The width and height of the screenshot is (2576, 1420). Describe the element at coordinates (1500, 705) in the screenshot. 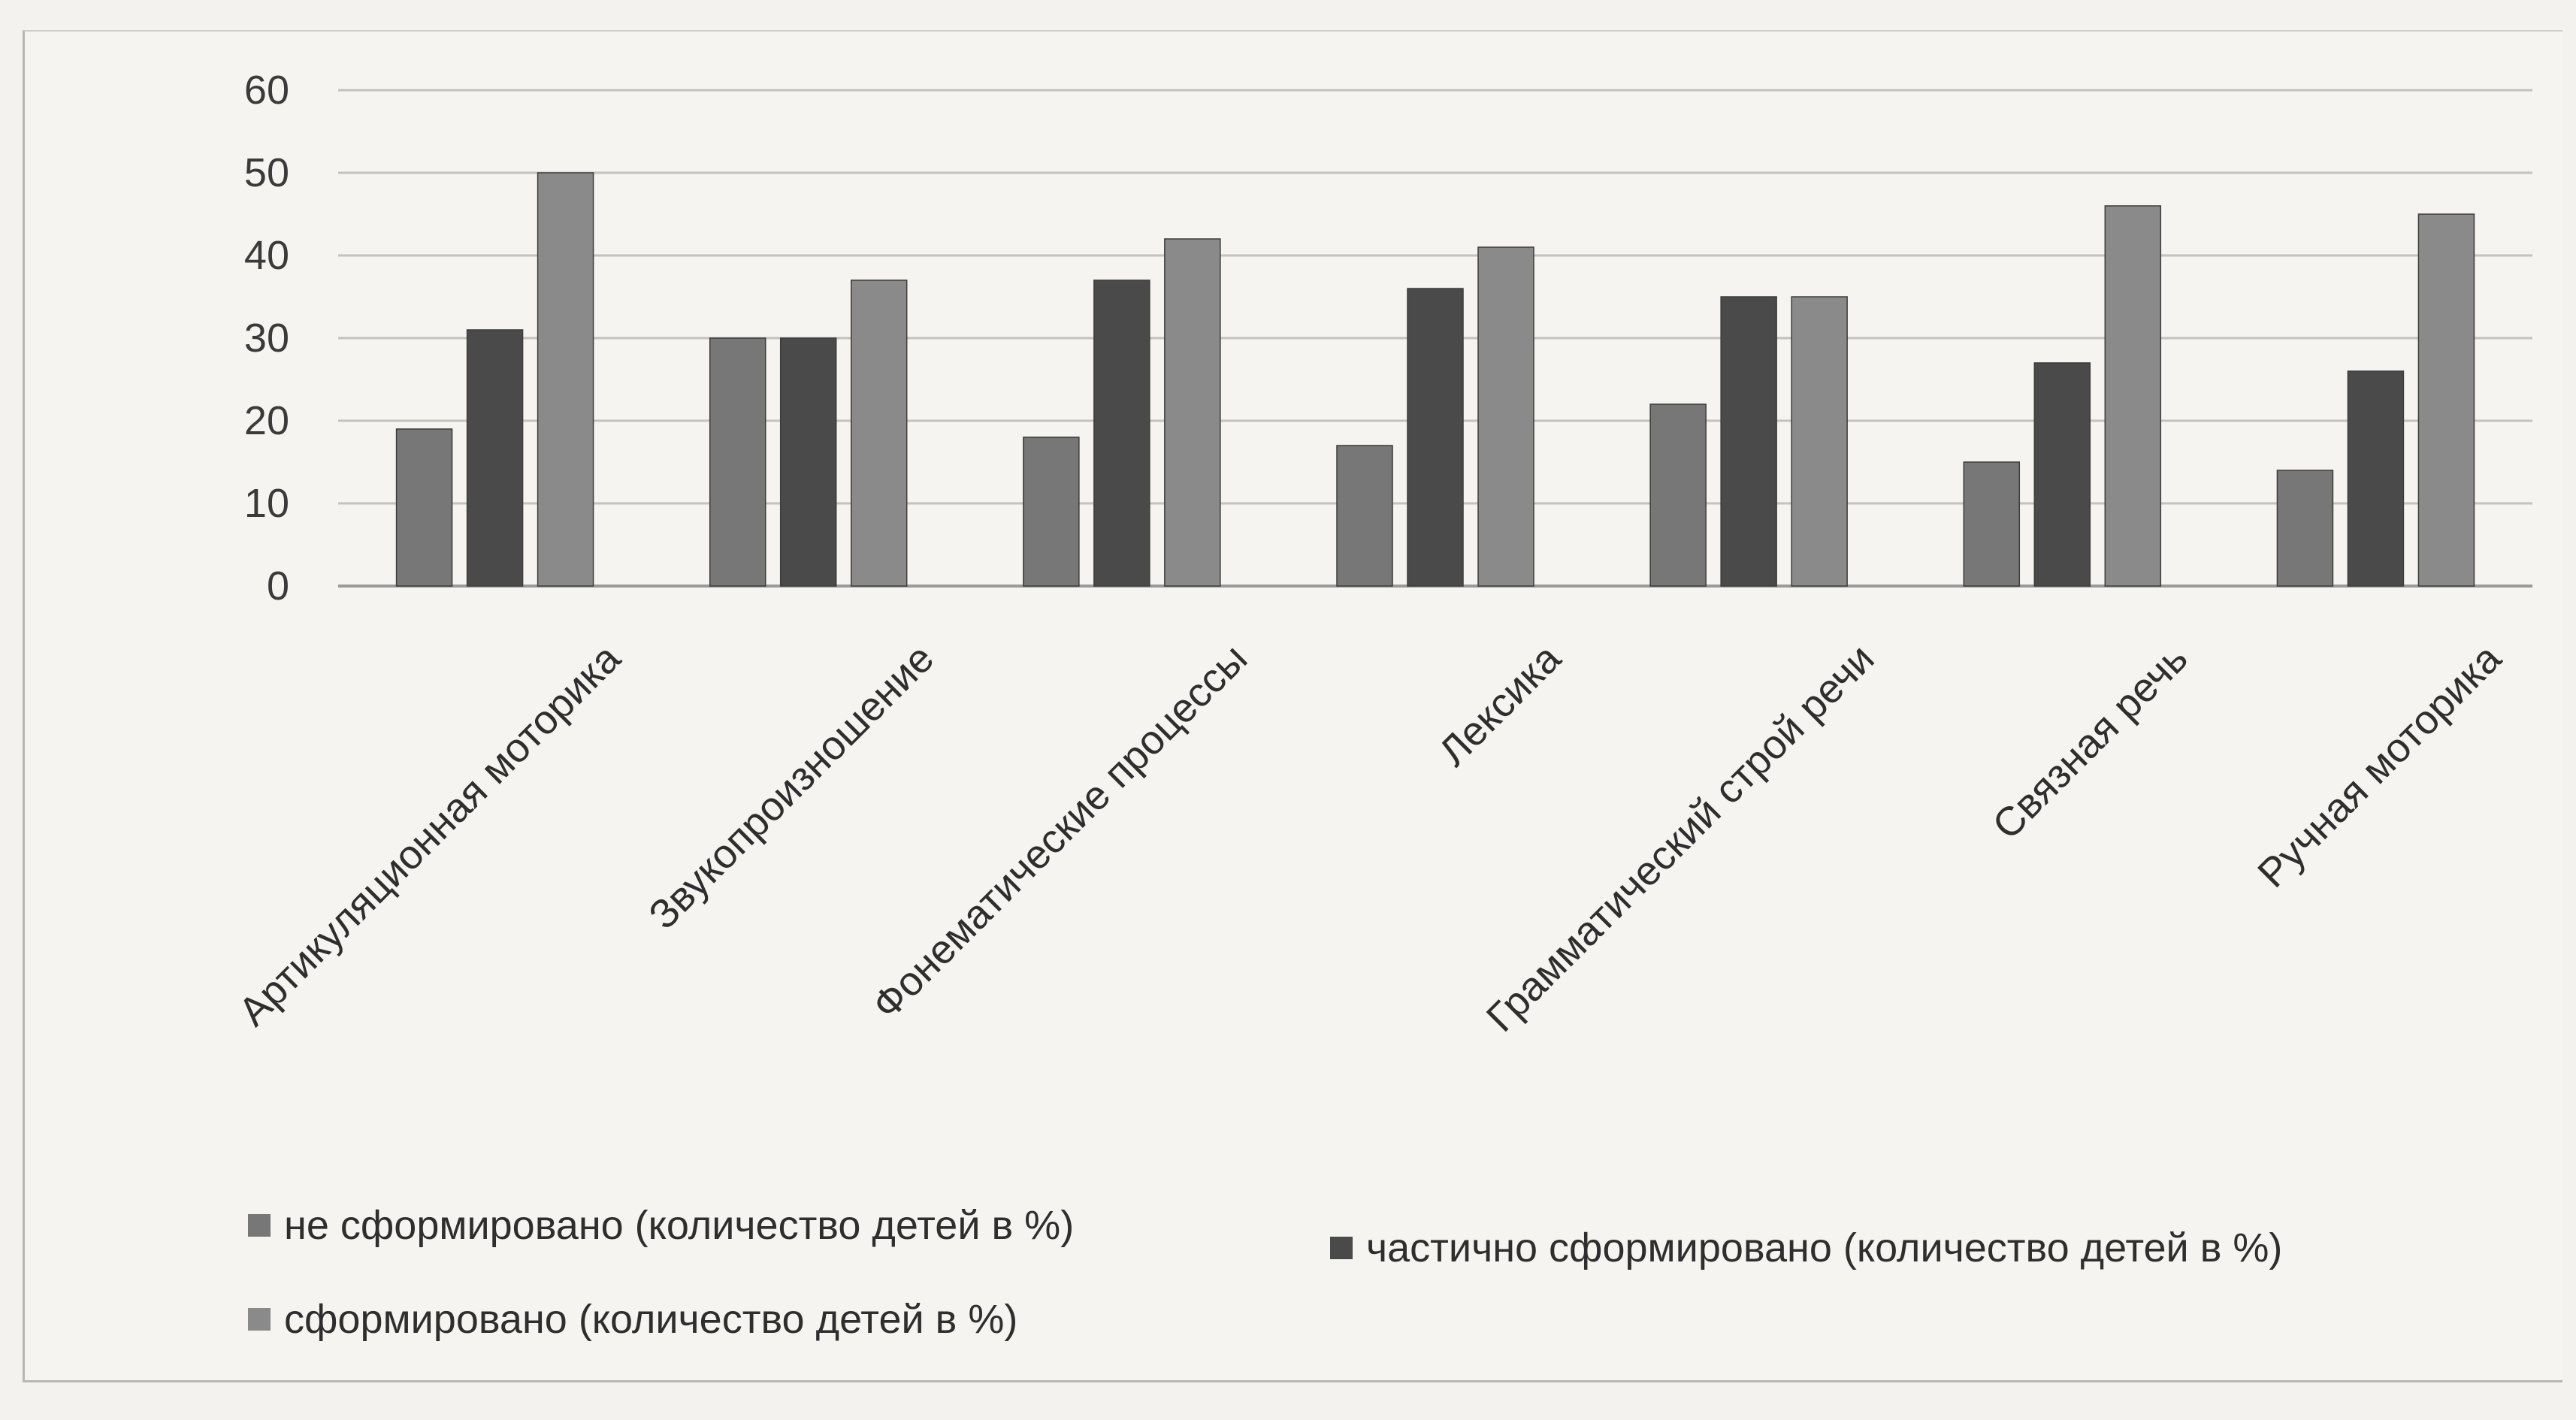

I see `x-tick-label: Лексика` at that location.